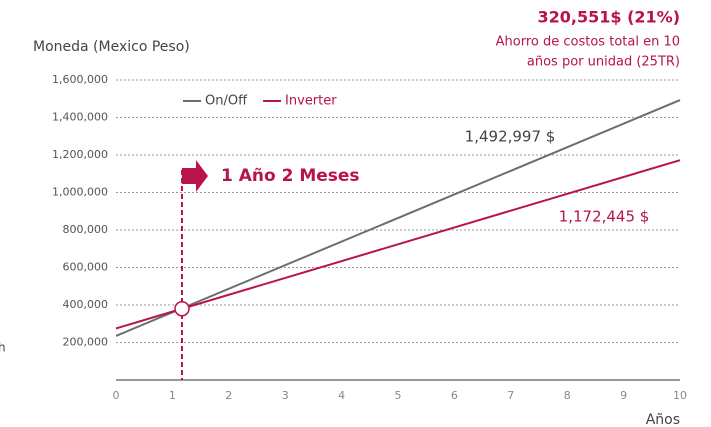  Describe the element at coordinates (86, 229) in the screenshot. I see `y-tick-label: 800,000` at that location.